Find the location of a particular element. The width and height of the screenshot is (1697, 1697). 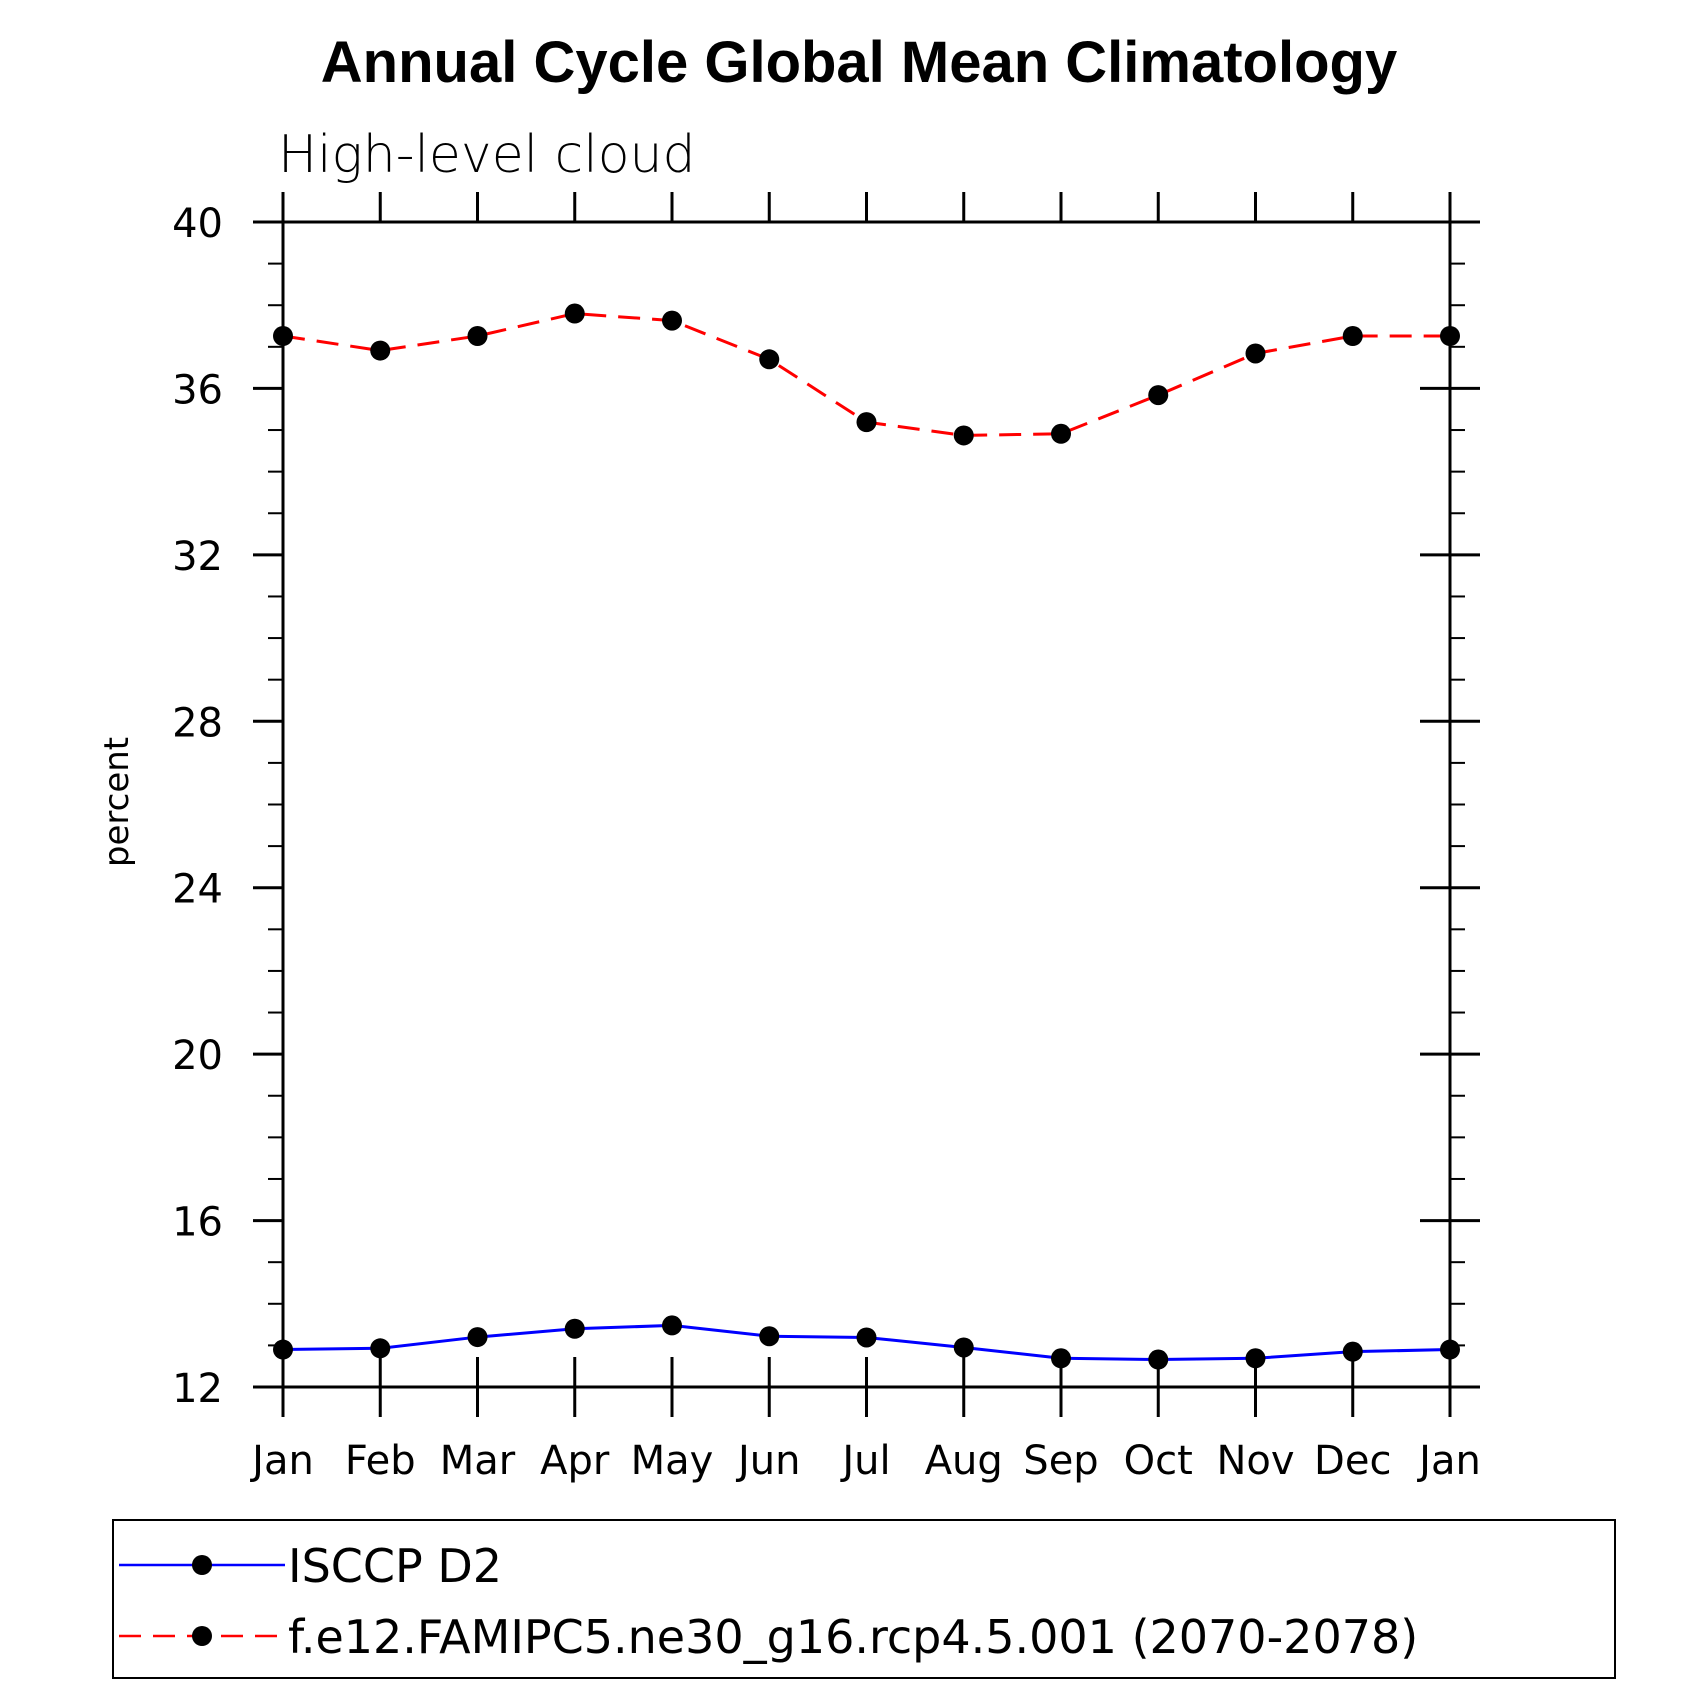

y-tick-label: 24 is located at coordinates (197, 890).